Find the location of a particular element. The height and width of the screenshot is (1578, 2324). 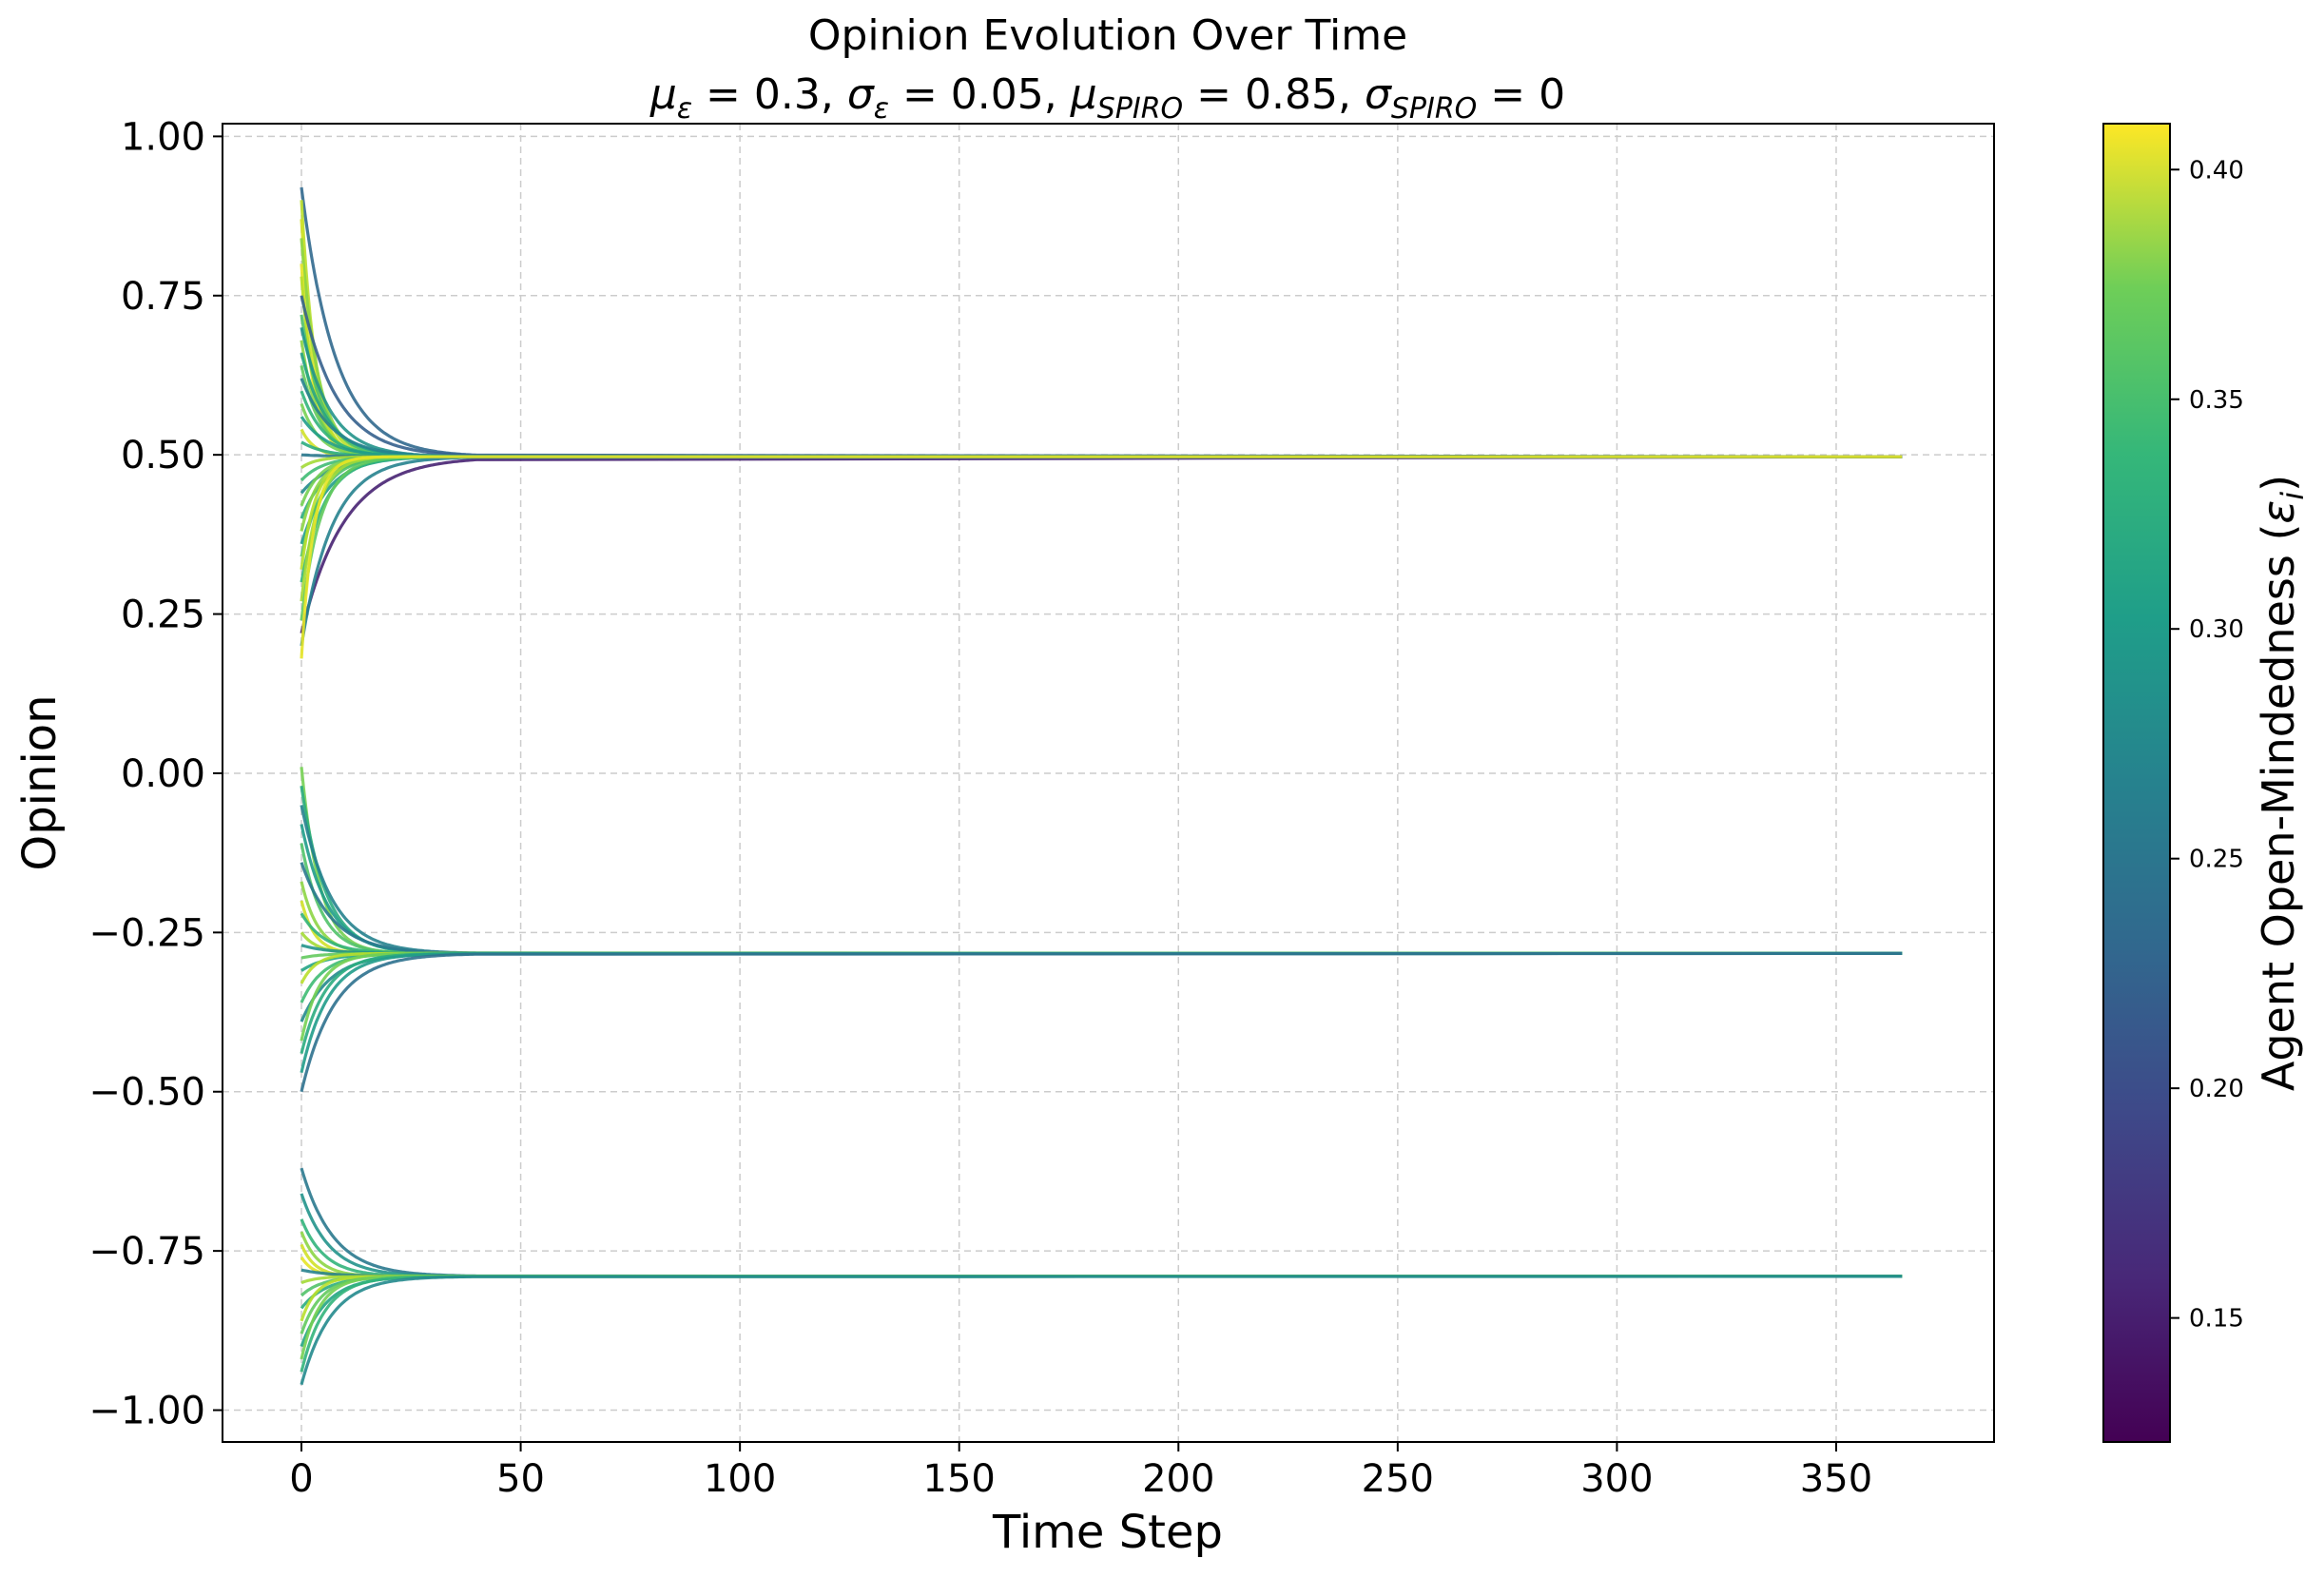

x-axis-label: Time Step is located at coordinates (1107, 1532).